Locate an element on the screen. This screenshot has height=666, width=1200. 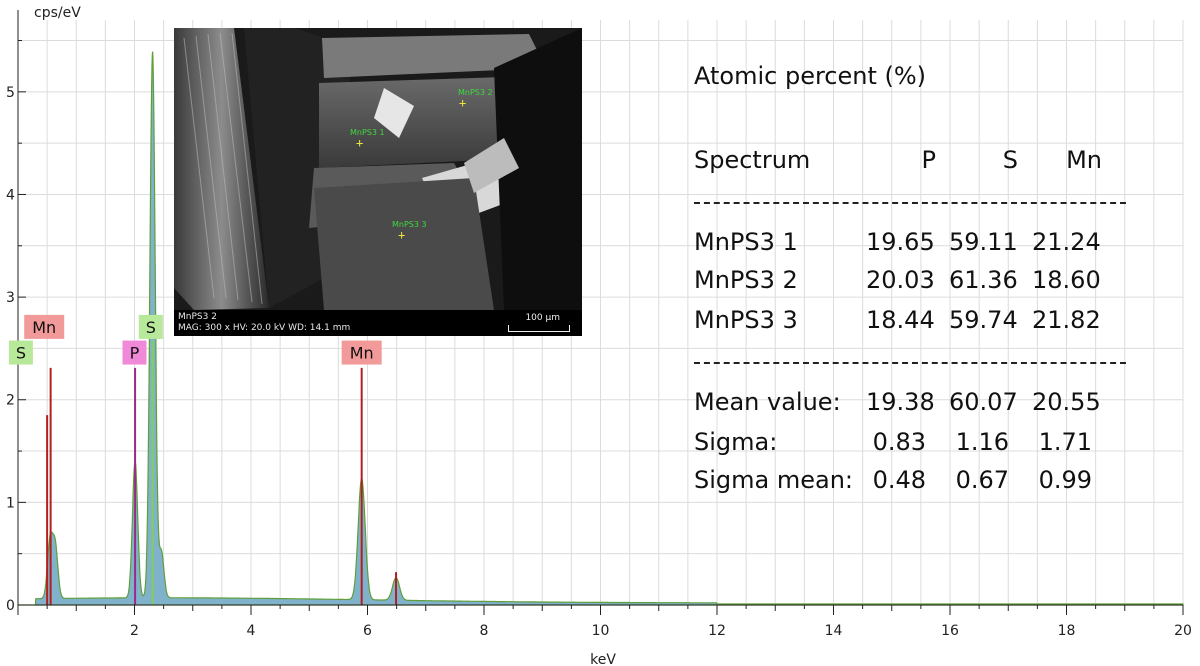
table-title: Atomic percent (%) is located at coordinates (810, 76).